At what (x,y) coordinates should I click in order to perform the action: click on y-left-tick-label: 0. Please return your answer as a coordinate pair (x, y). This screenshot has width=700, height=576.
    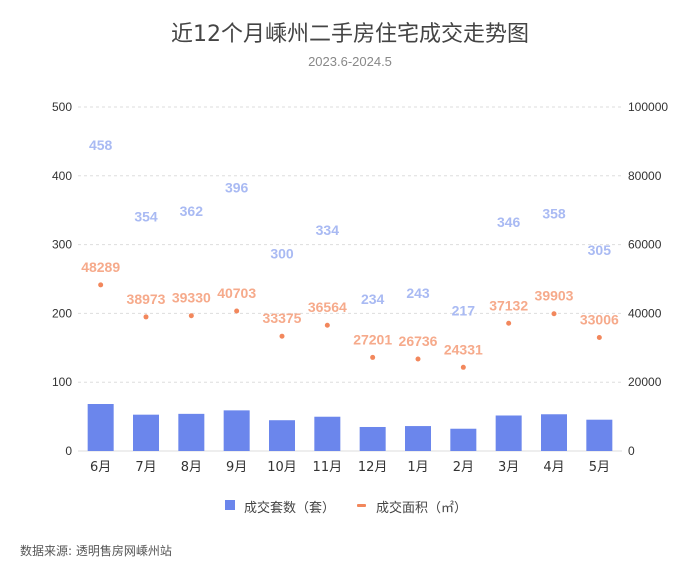
    Looking at the image, I should click on (68, 451).